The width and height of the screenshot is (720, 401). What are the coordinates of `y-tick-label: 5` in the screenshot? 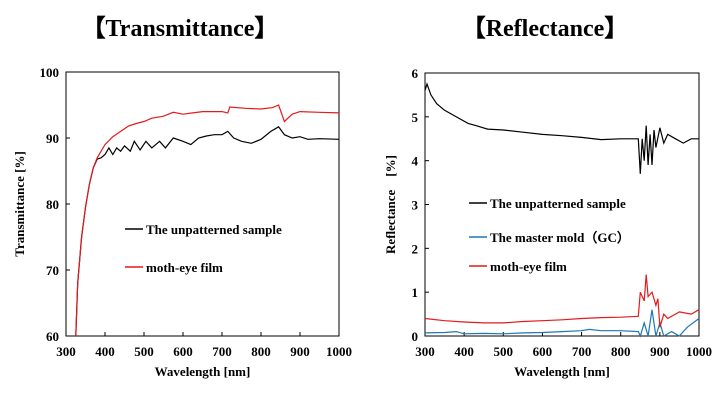 It's located at (415, 117).